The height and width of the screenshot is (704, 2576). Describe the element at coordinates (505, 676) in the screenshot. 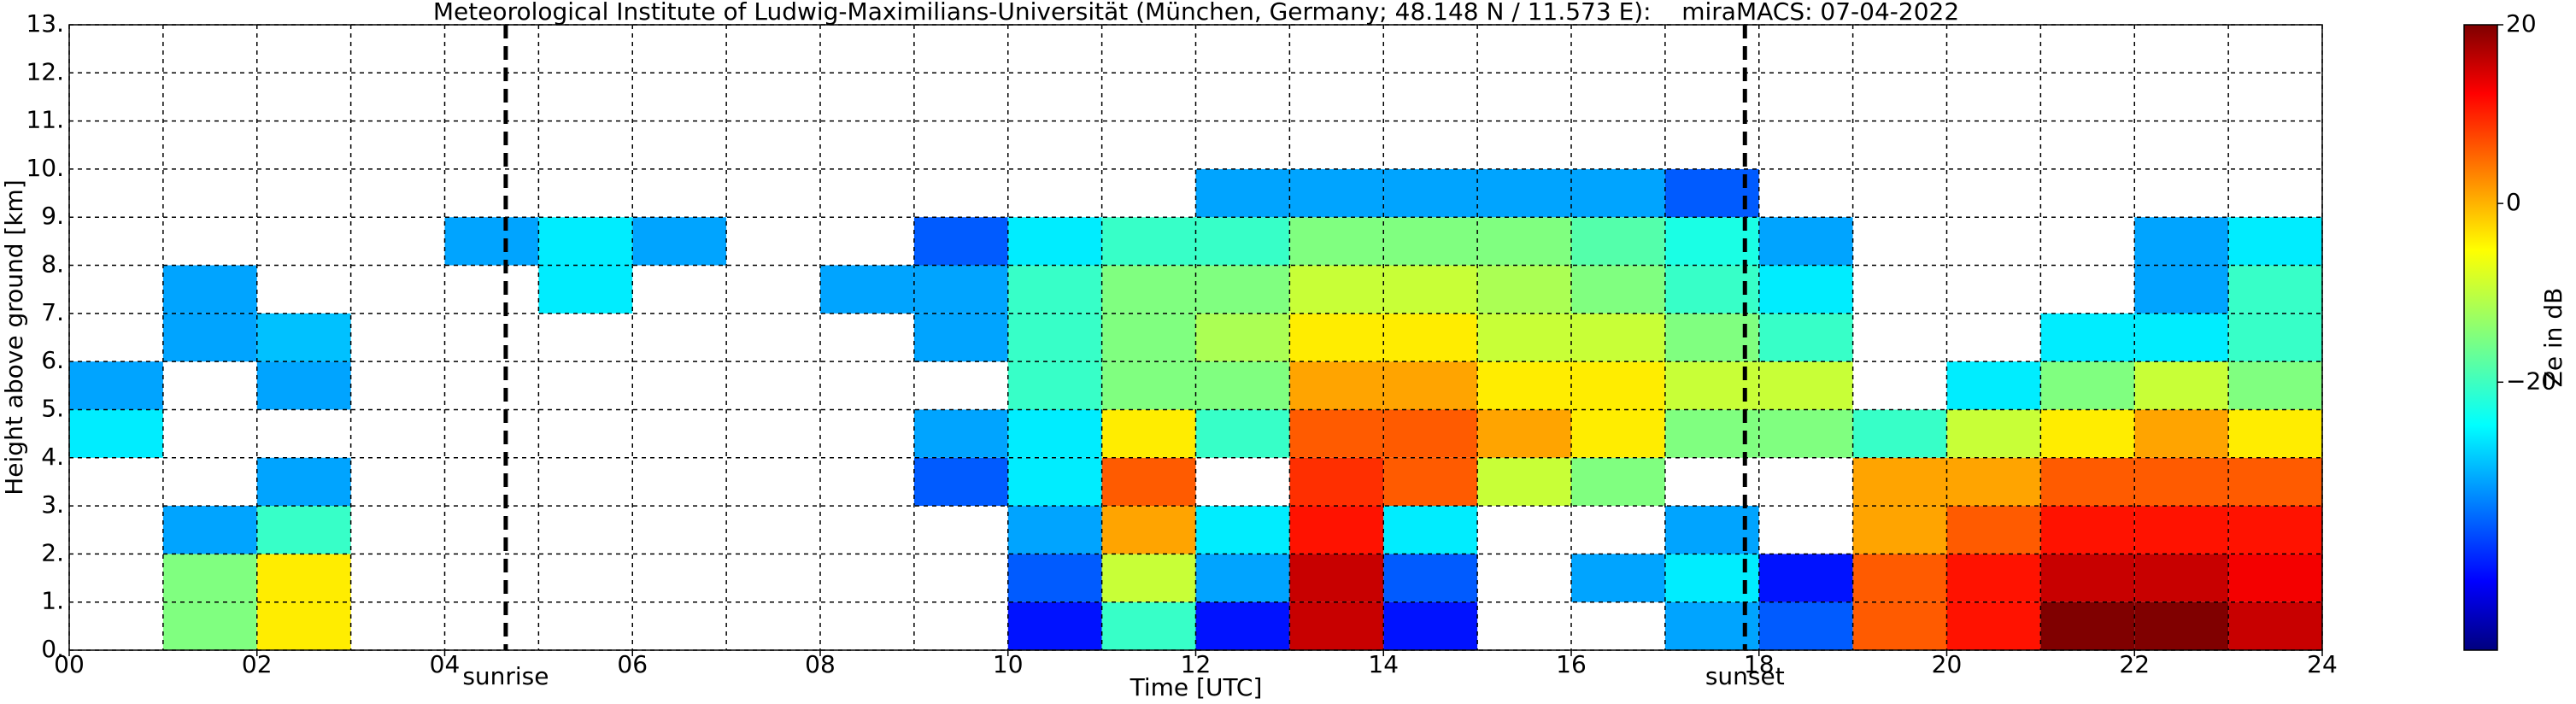

I see `annotation-label: sunrise` at that location.